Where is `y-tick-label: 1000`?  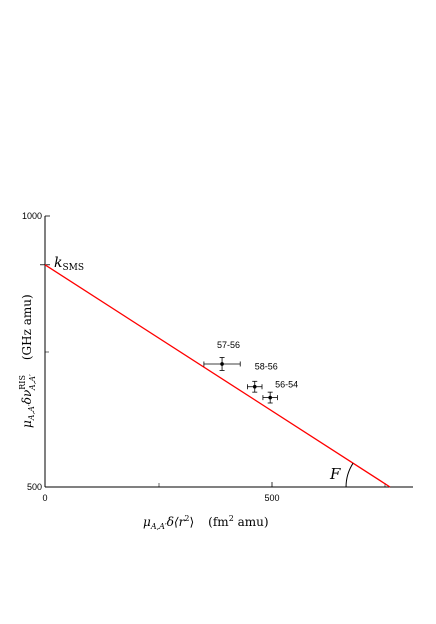 y-tick-label: 1000 is located at coordinates (32, 216).